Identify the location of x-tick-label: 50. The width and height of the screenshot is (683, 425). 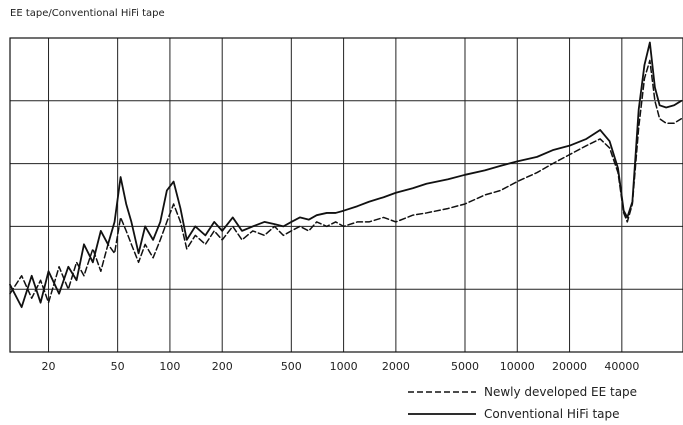
(118, 366).